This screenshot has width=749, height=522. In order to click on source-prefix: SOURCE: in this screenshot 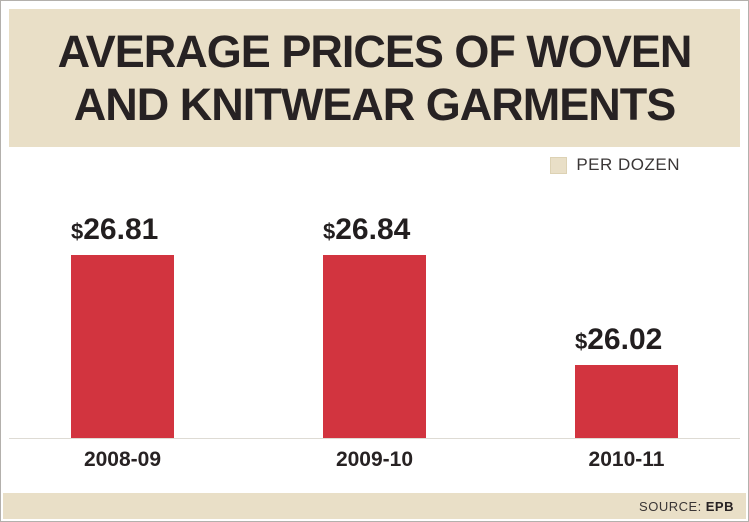, I will do `click(670, 506)`.